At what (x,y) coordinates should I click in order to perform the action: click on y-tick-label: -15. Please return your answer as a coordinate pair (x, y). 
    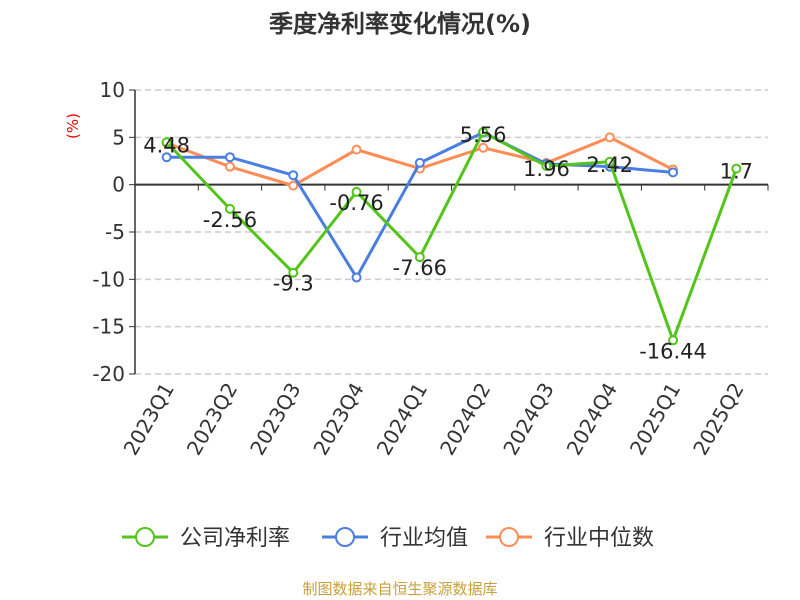
    Looking at the image, I should click on (108, 327).